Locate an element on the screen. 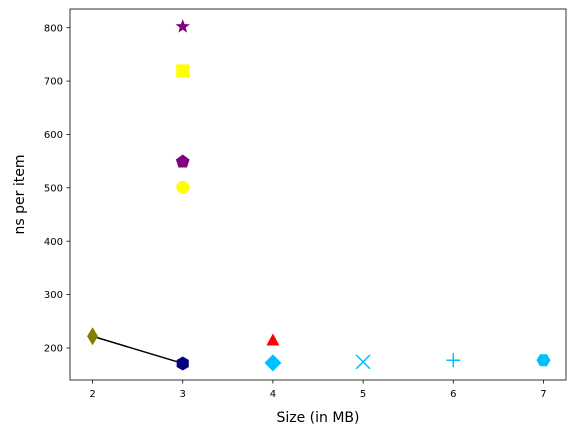  x-tick-label: 2 is located at coordinates (92, 394).